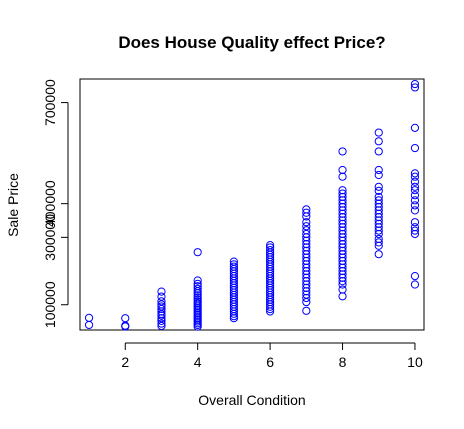  I want to click on x-axis: 2 4 6 8 10, so click(272, 356).